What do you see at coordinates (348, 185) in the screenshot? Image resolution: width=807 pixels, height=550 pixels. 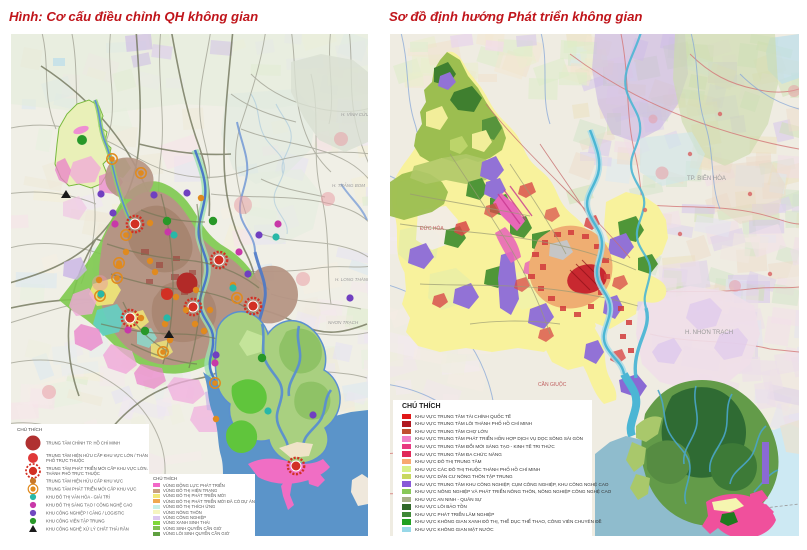 I see `svg-text: H. TRẢNG BOM` at bounding box center [348, 185].